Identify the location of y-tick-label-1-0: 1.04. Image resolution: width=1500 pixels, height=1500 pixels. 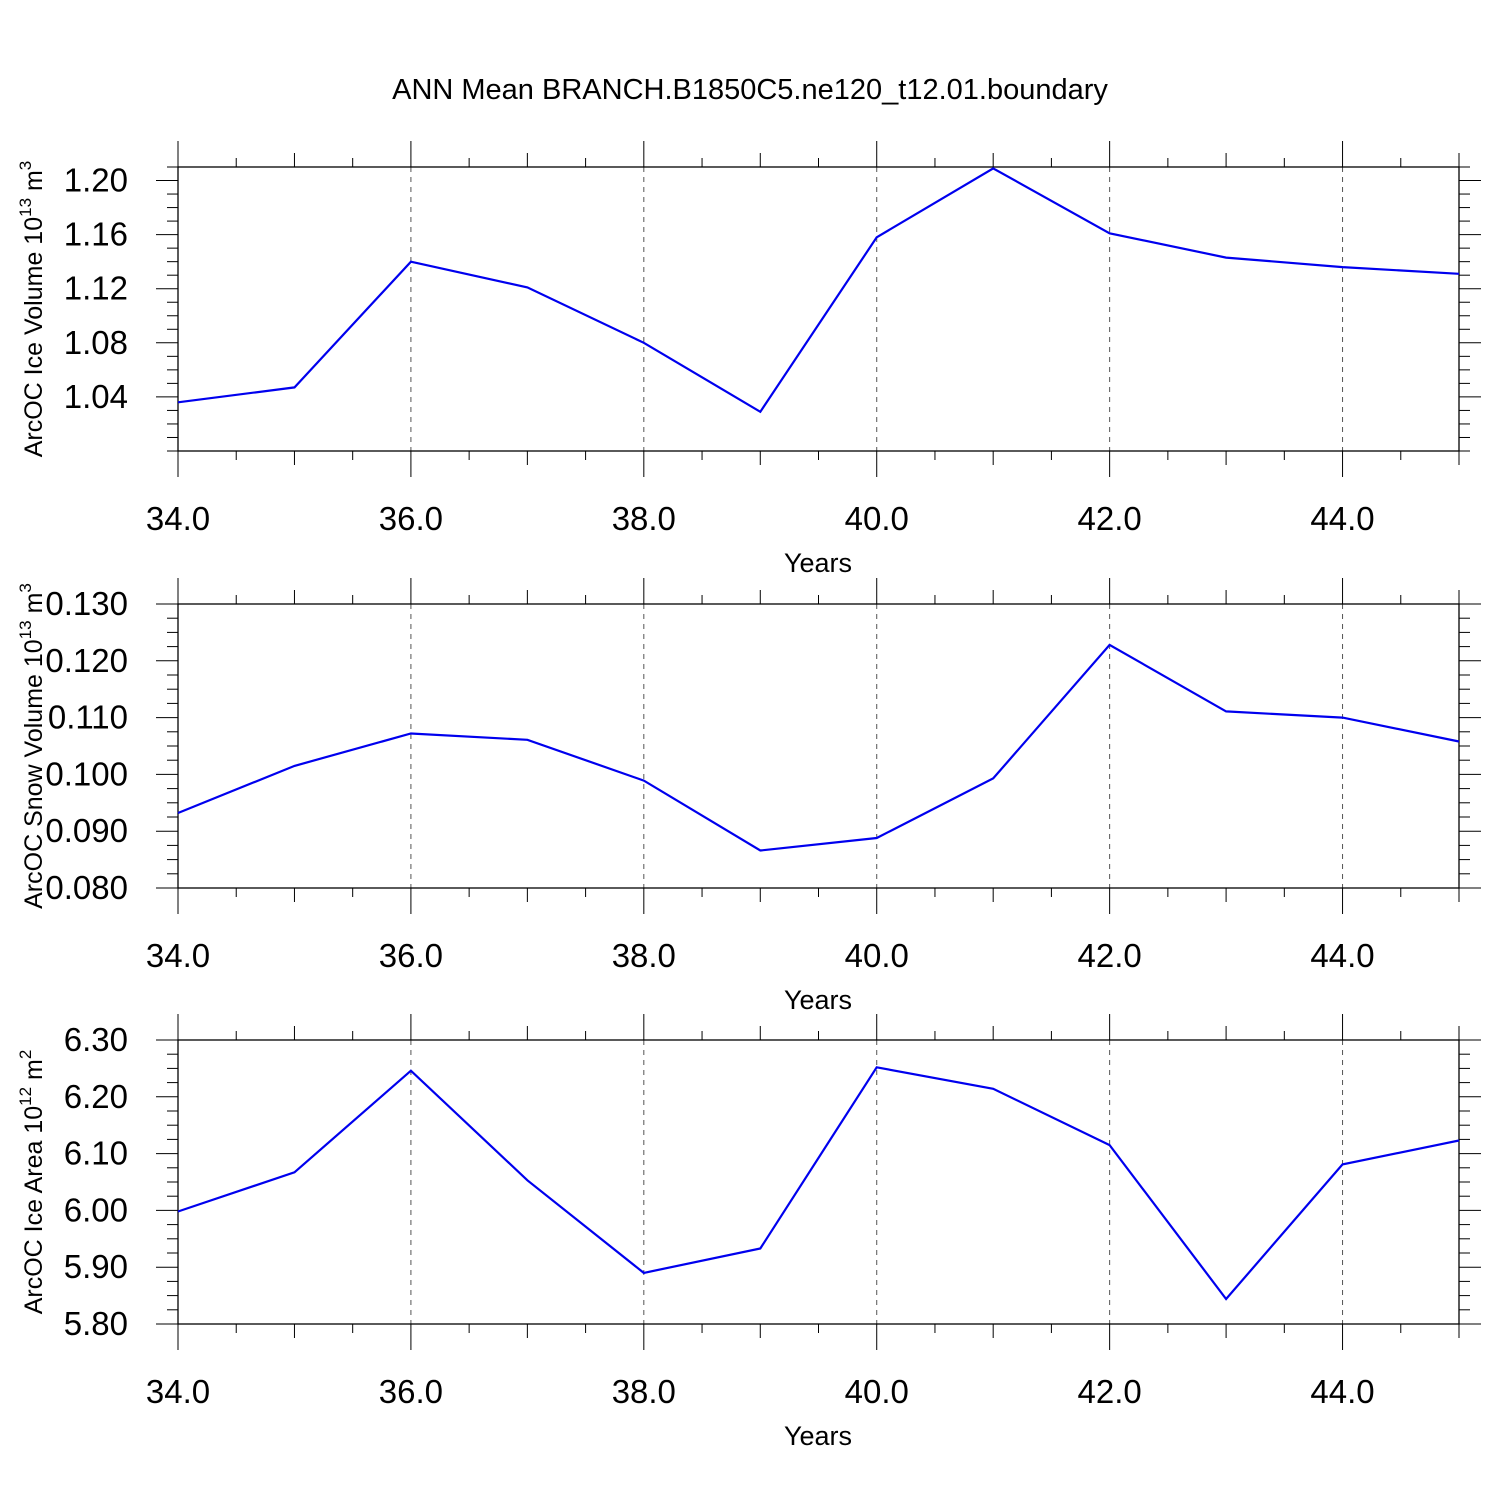
(96, 396).